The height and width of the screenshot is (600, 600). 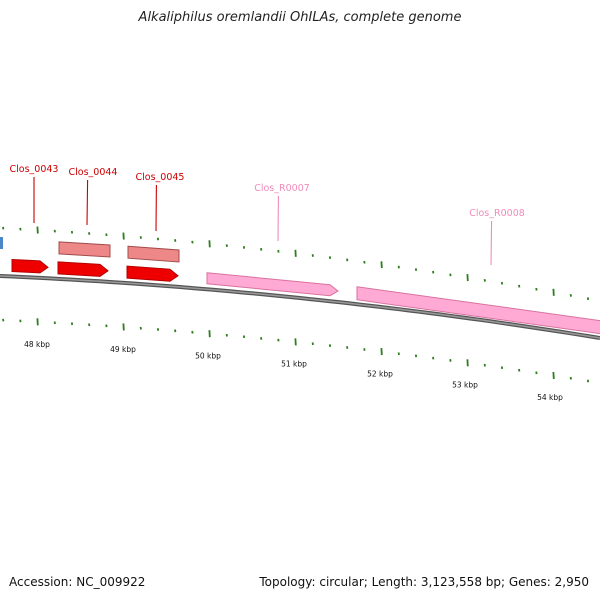 I want to click on gene-label-clos_0043: Clos_0043, so click(x=34, y=169).